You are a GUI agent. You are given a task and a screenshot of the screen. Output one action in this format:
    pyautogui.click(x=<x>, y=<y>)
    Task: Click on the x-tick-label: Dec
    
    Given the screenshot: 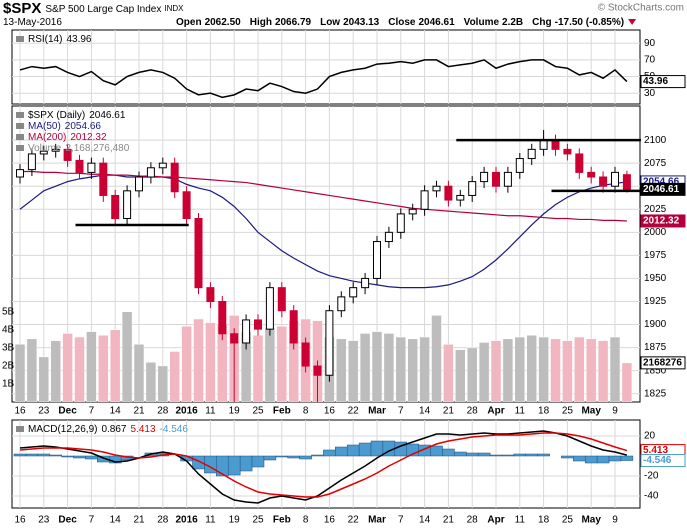 What is the action you would take?
    pyautogui.click(x=67, y=411)
    